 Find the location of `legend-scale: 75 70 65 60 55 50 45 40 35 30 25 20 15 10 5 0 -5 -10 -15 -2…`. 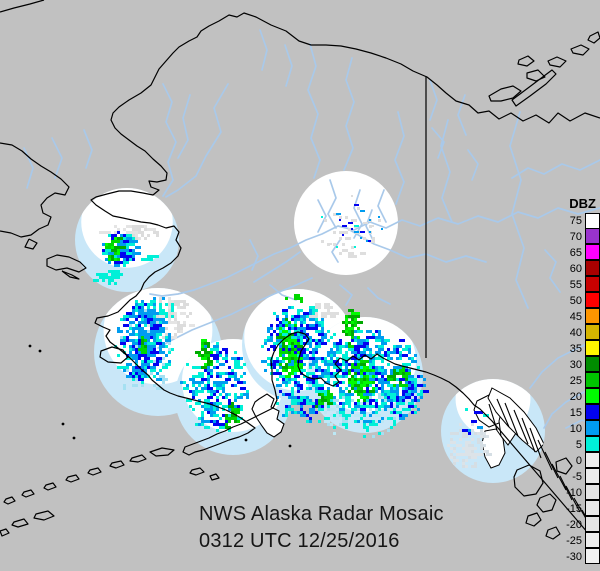

legend-scale: 75 70 65 60 55 50 45 40 35 30 25 20 15 10 5 0 -5 -10 -15 -2… is located at coordinates (580, 389).